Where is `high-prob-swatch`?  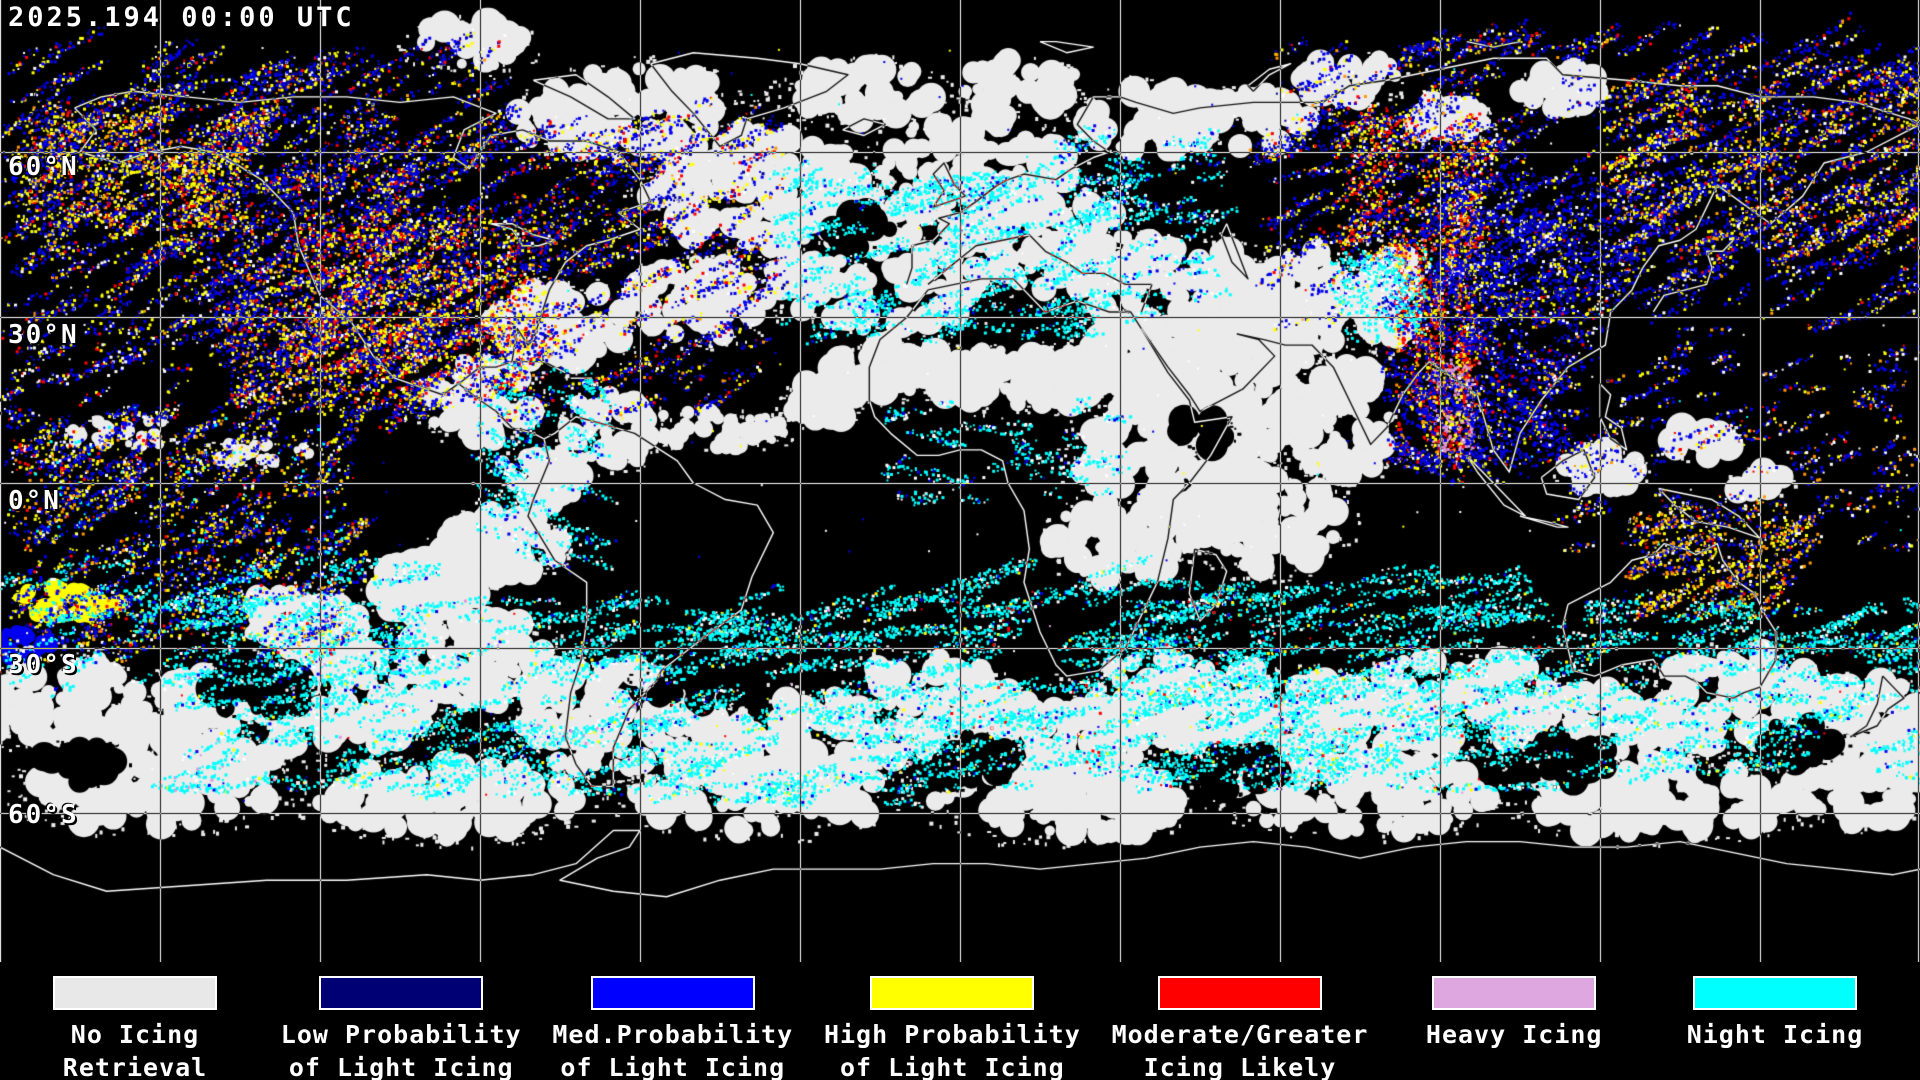
high-prob-swatch is located at coordinates (952, 993).